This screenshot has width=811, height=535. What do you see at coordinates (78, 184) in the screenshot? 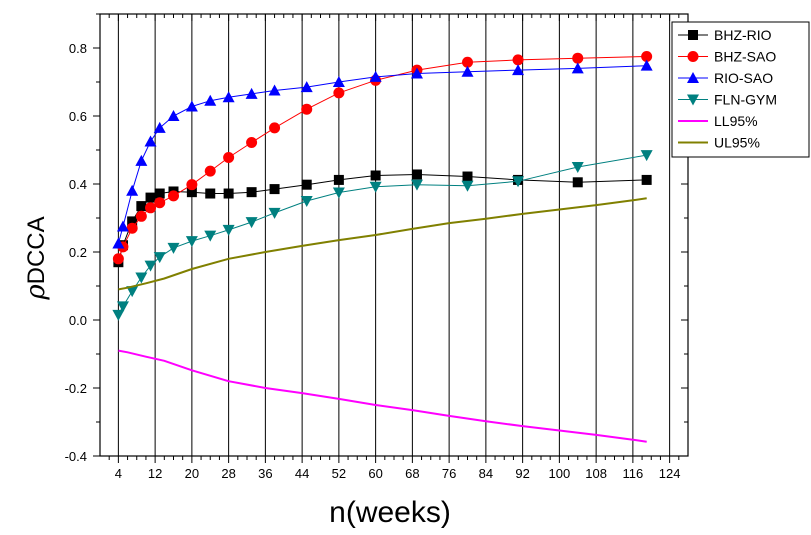
I see `y-tick-label-4: 0.4` at bounding box center [78, 184].